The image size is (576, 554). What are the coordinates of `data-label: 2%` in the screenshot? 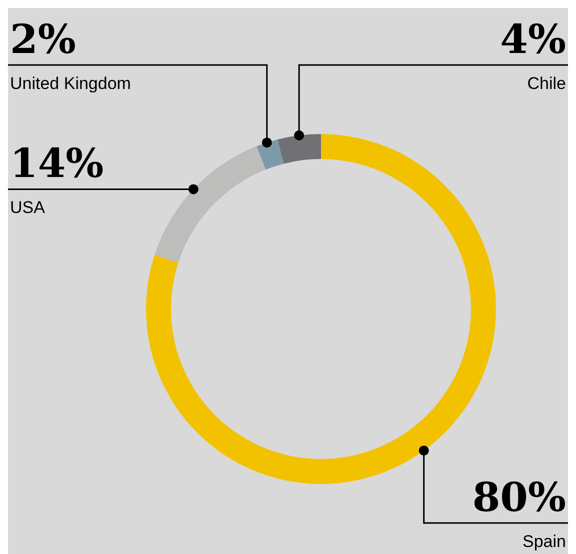 It's located at (43, 39).